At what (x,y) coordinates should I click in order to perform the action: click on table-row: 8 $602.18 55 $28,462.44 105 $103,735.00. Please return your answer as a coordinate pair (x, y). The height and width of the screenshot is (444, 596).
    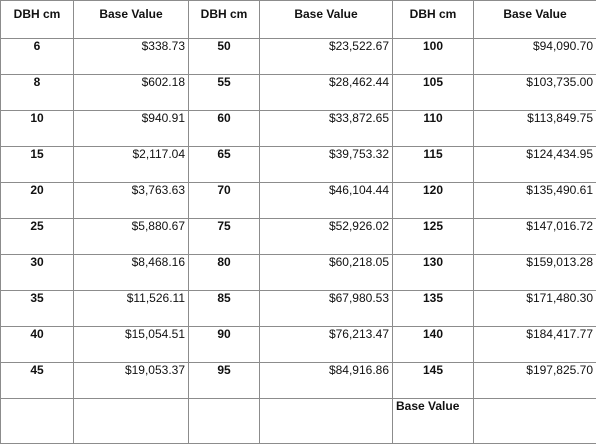
    Looking at the image, I should click on (298, 92).